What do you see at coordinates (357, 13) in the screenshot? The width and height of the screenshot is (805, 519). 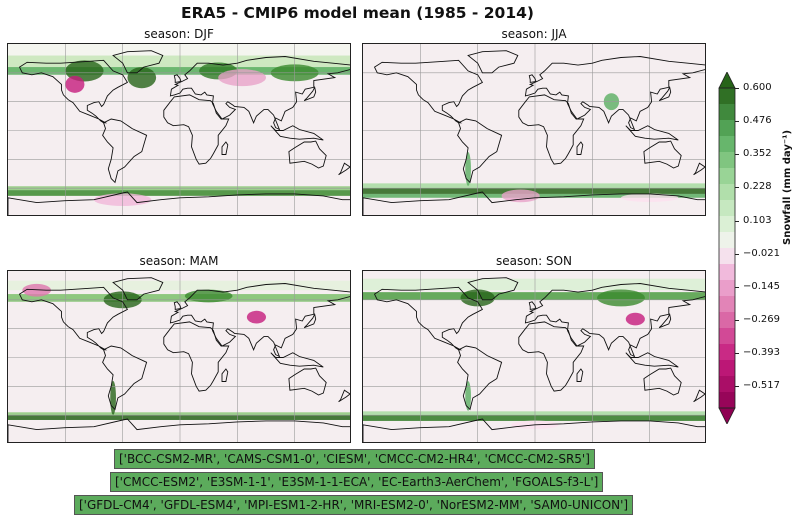 I see `figure-title: ERA5 - CMIP6 model mean (1985 - 2014)` at bounding box center [357, 13].